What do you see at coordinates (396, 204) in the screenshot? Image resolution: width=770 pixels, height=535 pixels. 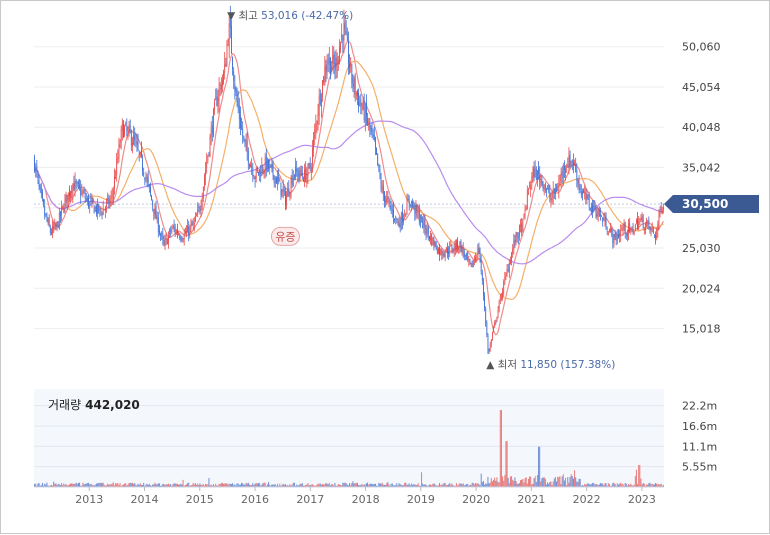 I see `current-price-tag: 30,500` at bounding box center [396, 204].